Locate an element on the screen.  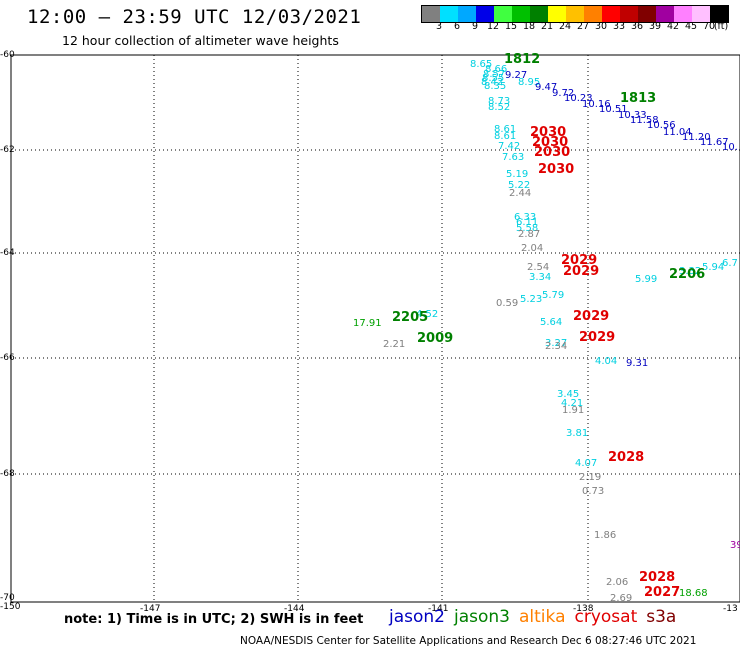
wave-height-value: 6.7 is located at coordinates (730, 263).